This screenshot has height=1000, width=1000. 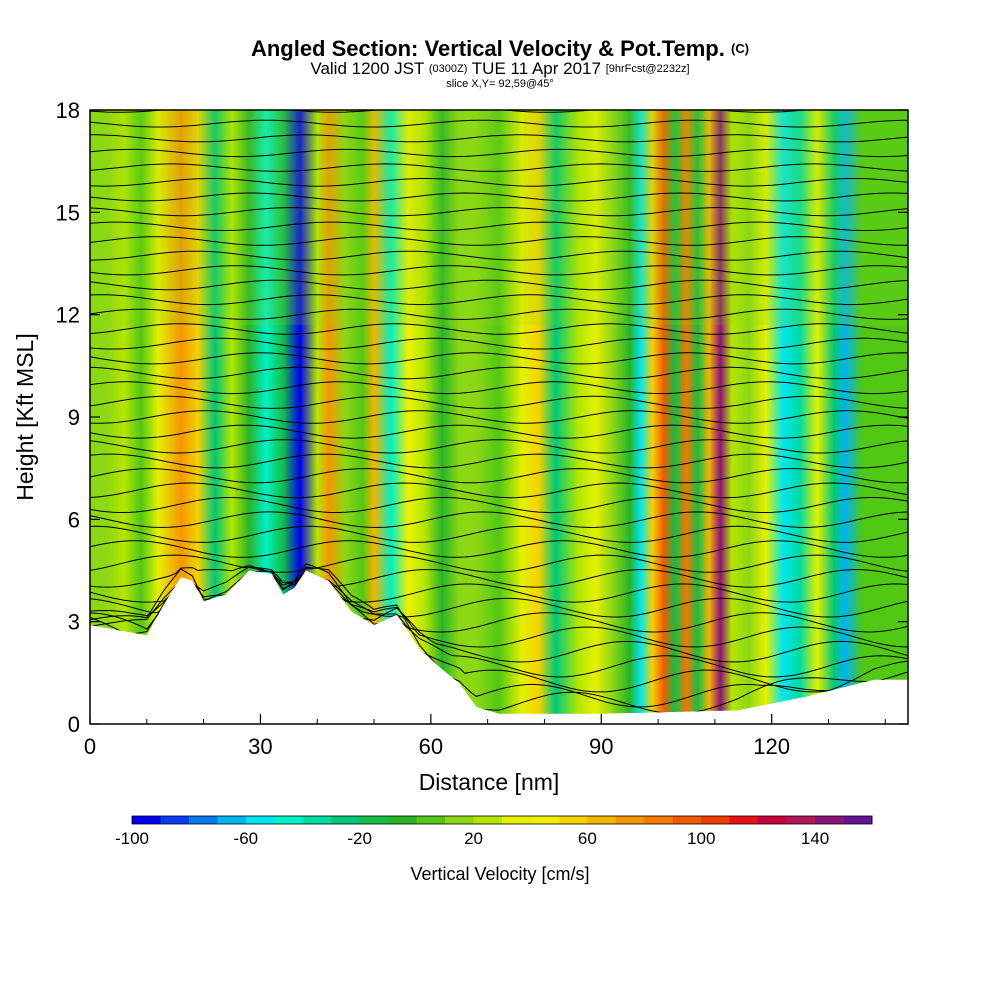 What do you see at coordinates (587, 838) in the screenshot?
I see `colorbar-tick-label: 60` at bounding box center [587, 838].